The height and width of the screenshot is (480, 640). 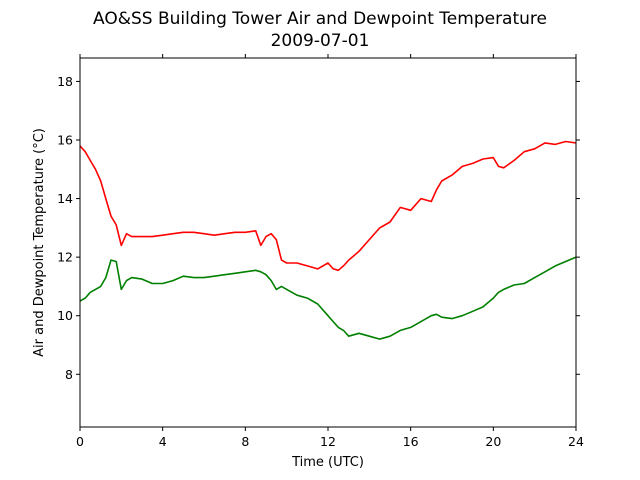 I want to click on y-tick-label: 8, so click(x=69, y=374).